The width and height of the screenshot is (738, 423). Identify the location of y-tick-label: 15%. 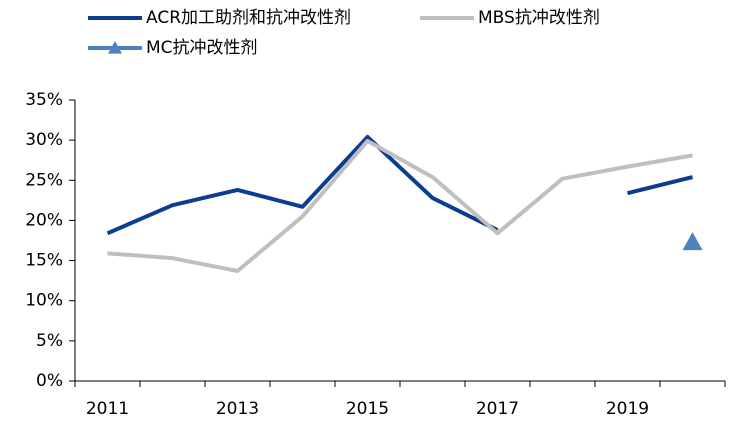
(44, 261).